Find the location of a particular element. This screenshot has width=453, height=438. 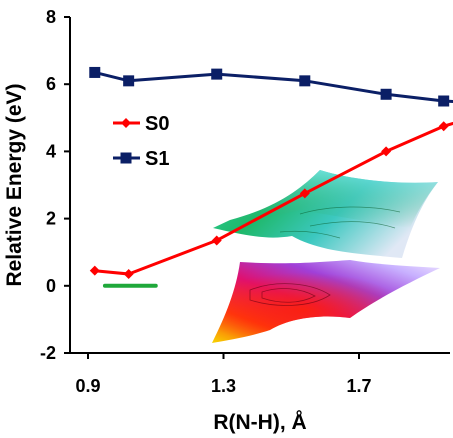

y-tick-label: 0 is located at coordinates (51, 286).